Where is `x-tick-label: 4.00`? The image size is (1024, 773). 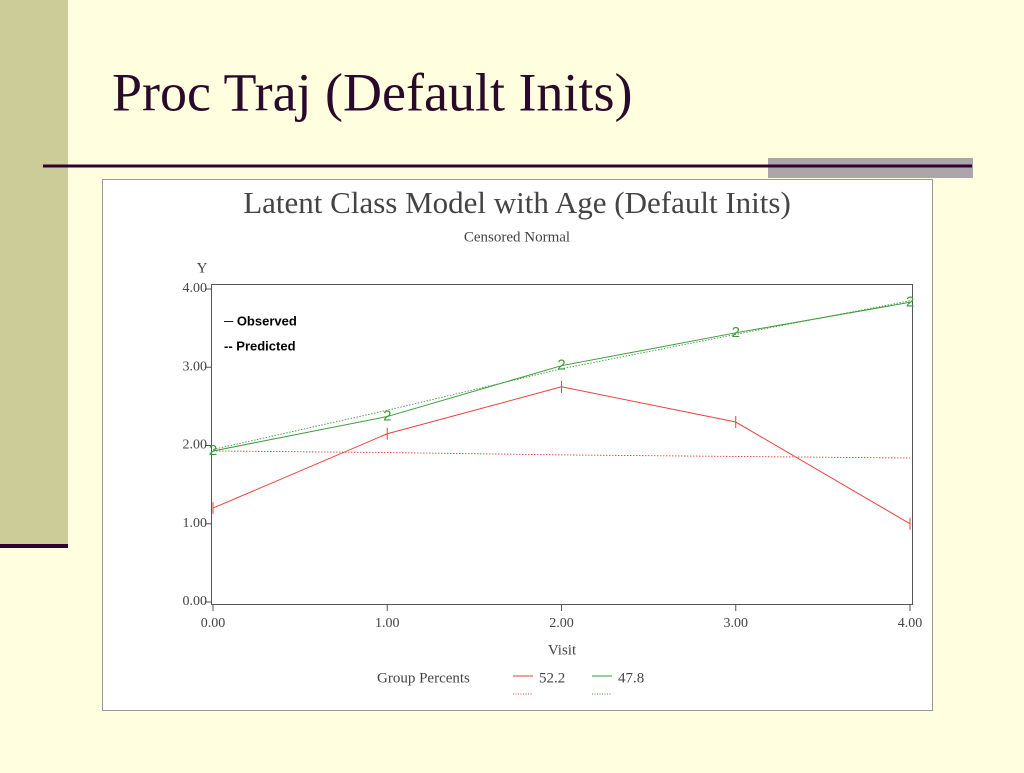 x-tick-label: 4.00 is located at coordinates (910, 623).